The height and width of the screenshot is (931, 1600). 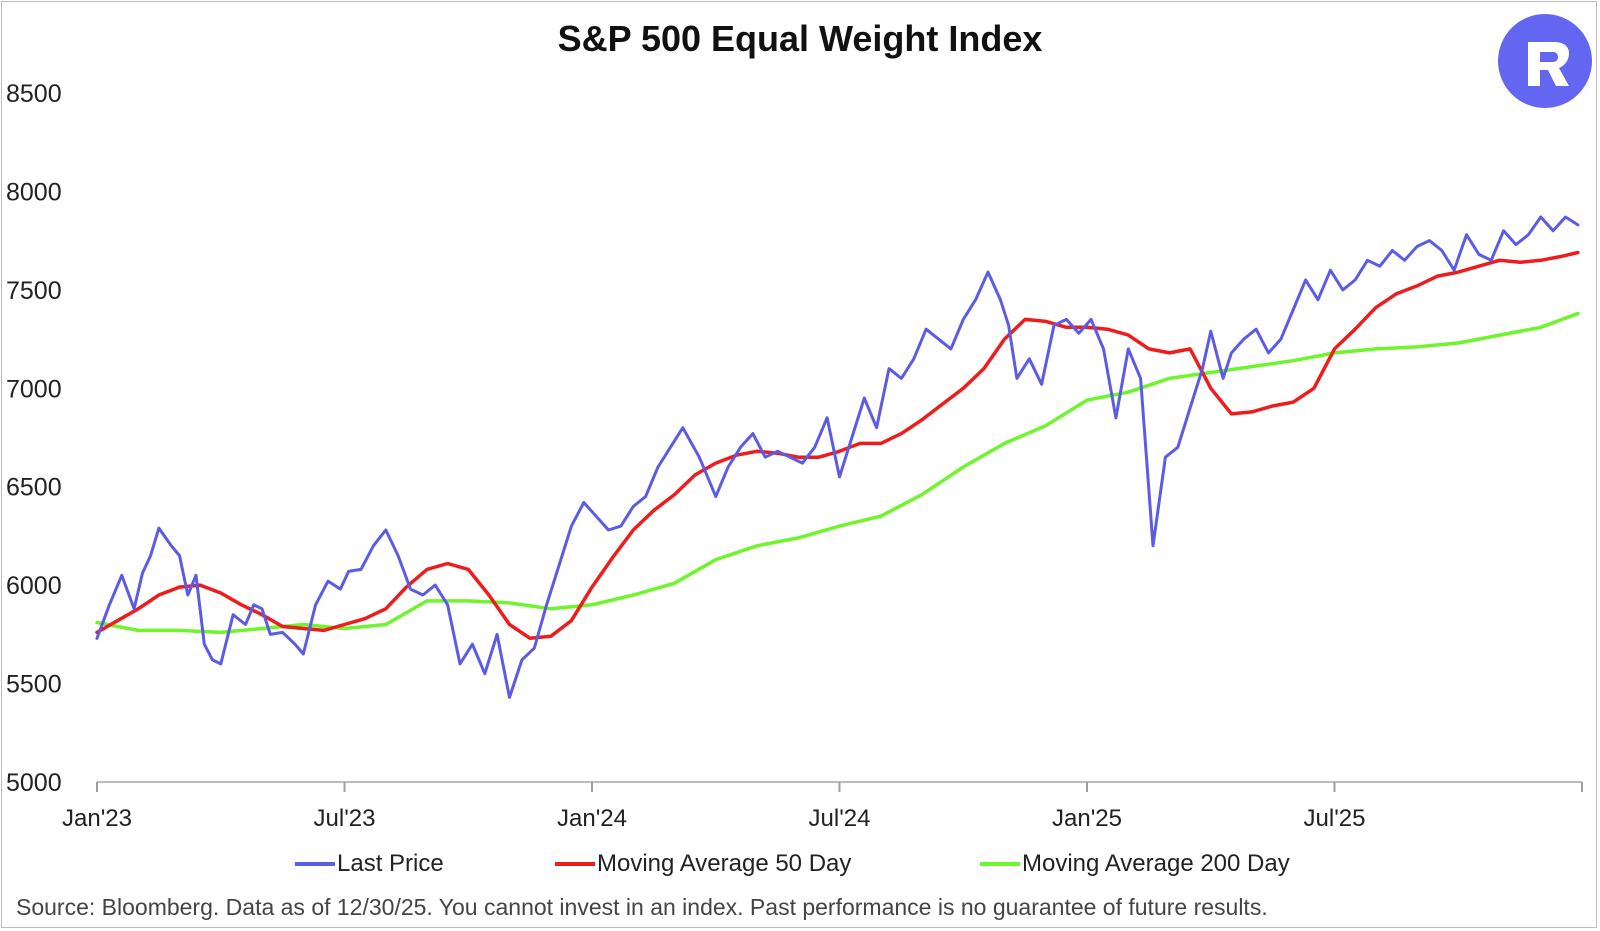 What do you see at coordinates (97, 818) in the screenshot?
I see `x-tick-label: Jan'23` at bounding box center [97, 818].